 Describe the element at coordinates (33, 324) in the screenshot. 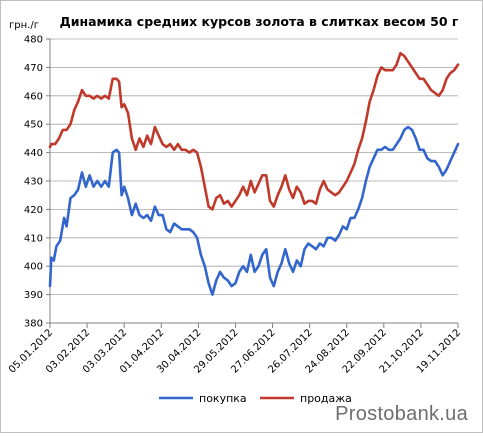

I see `y-tick-label: 380` at that location.